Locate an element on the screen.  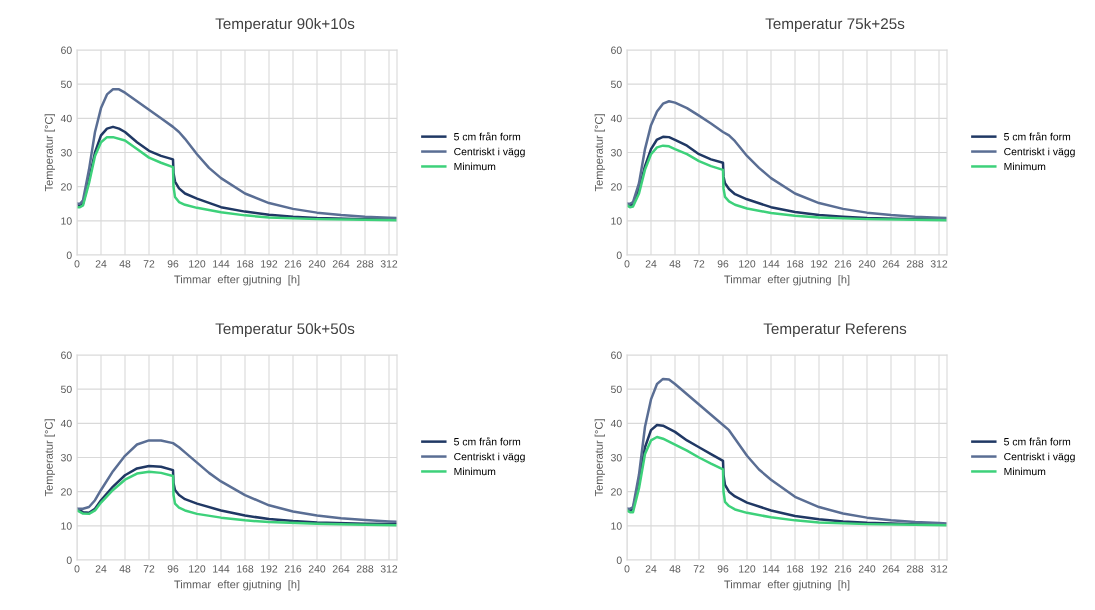
chart-title: Temperatur Referens is located at coordinates (835, 330).